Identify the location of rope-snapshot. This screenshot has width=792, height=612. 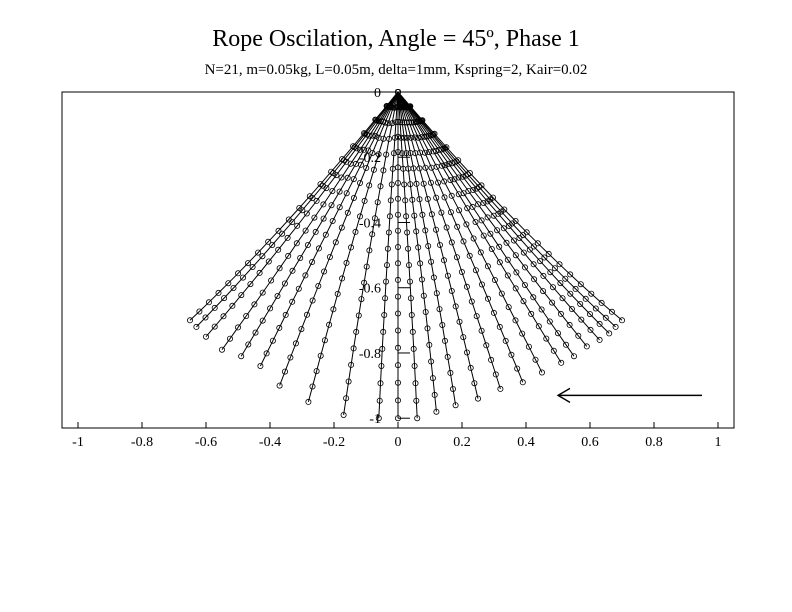
(338, 239).